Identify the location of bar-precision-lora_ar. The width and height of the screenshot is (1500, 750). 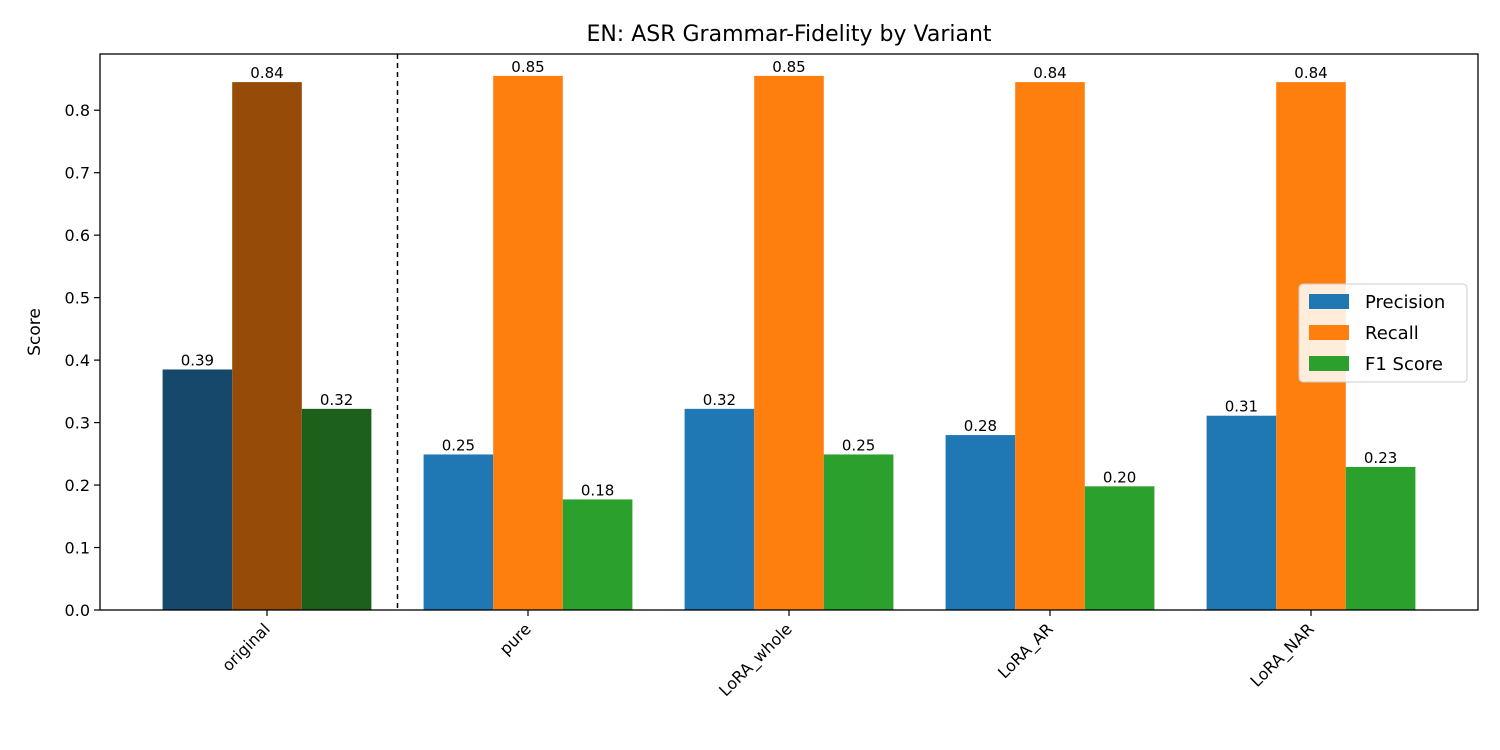
(980, 522).